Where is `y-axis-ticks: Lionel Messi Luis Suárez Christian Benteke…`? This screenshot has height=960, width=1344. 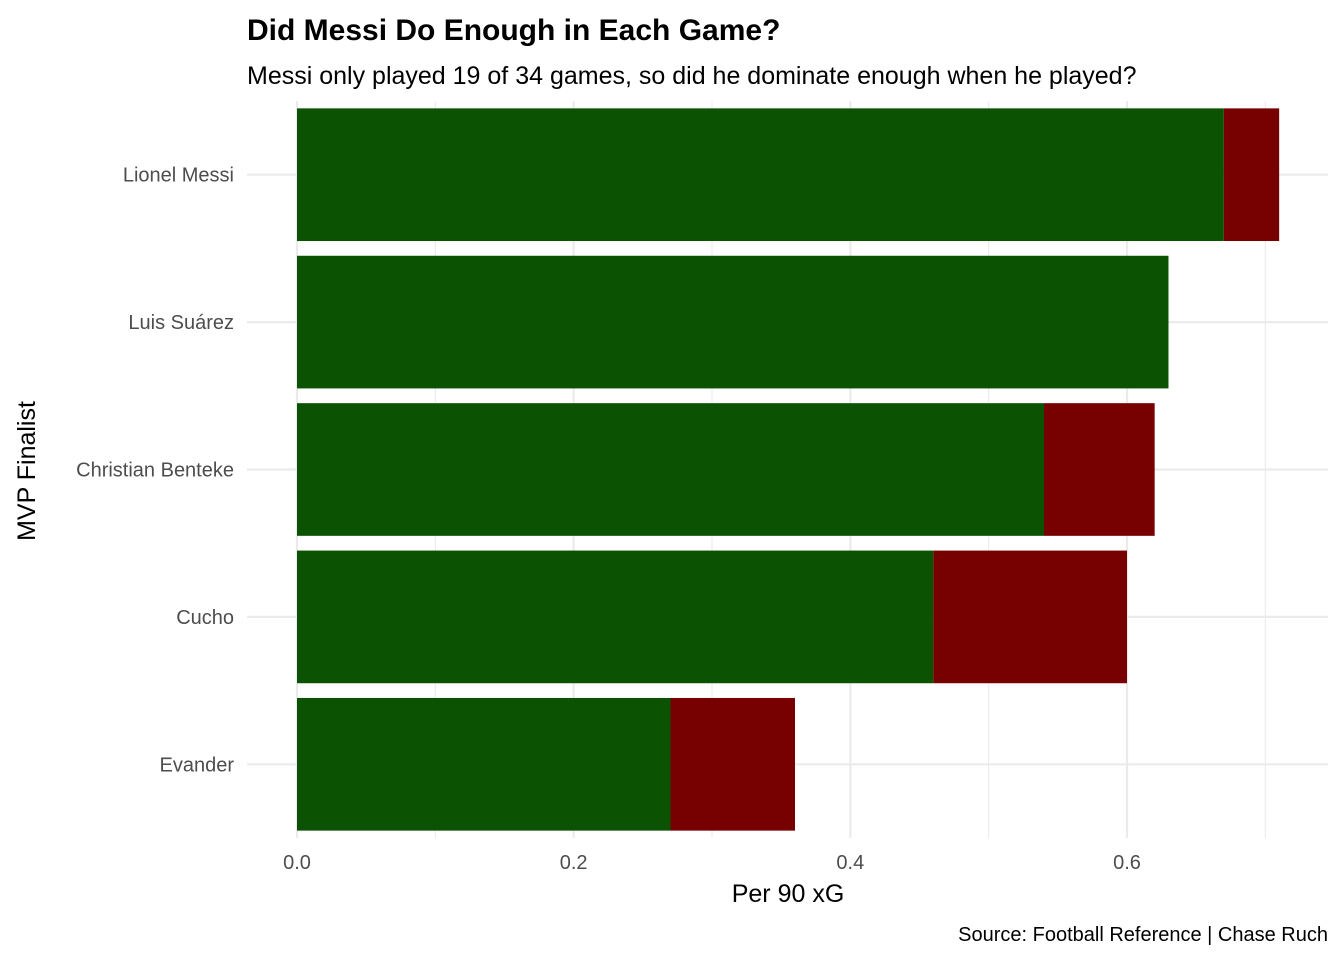 y-axis-ticks: Lionel Messi Luis Suárez Christian Benteke… is located at coordinates (155, 471).